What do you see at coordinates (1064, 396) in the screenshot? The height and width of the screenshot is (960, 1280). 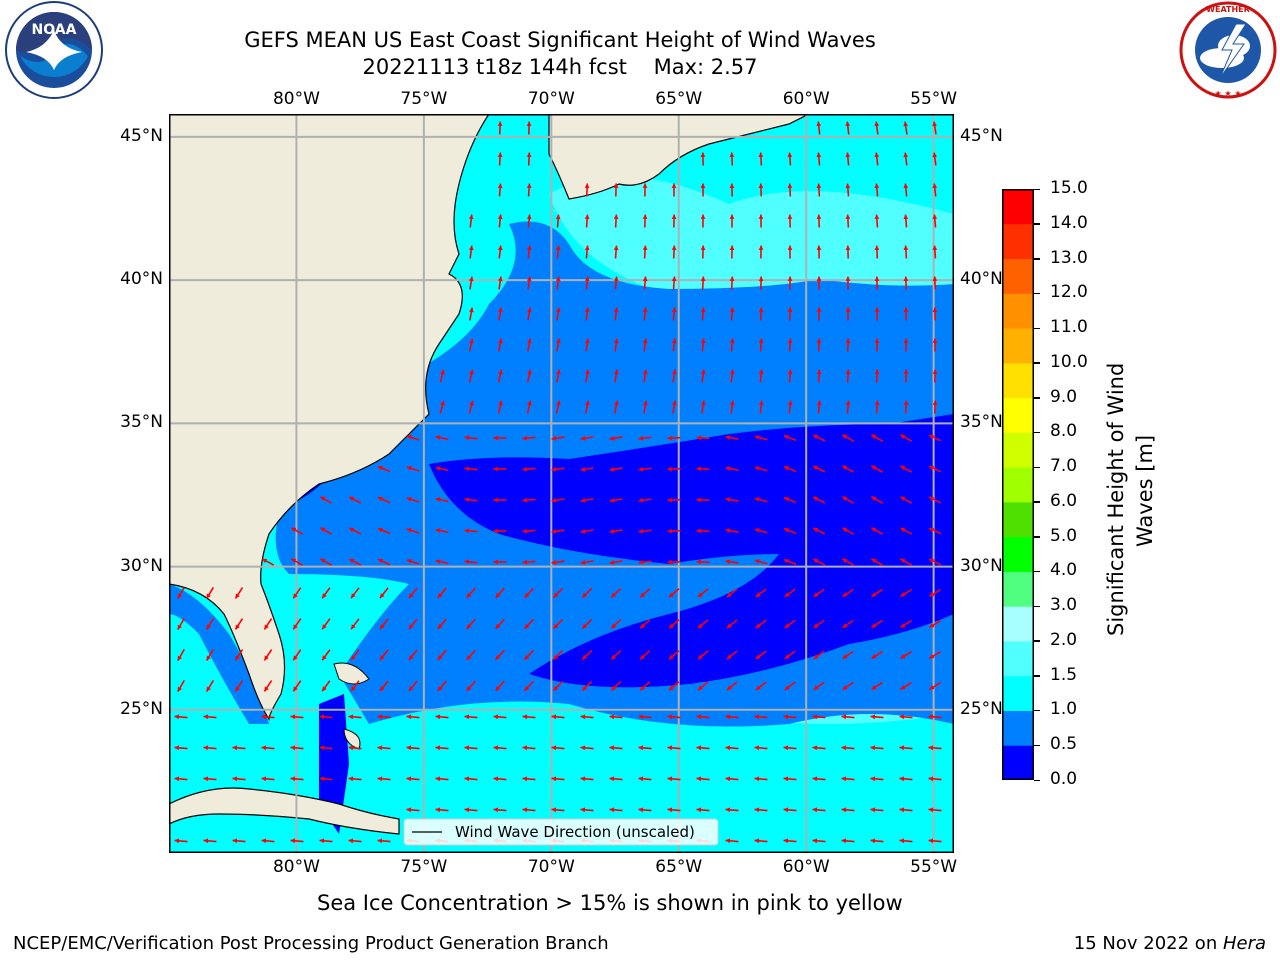 I see `colorbar-tick-label: 9.0` at bounding box center [1064, 396].